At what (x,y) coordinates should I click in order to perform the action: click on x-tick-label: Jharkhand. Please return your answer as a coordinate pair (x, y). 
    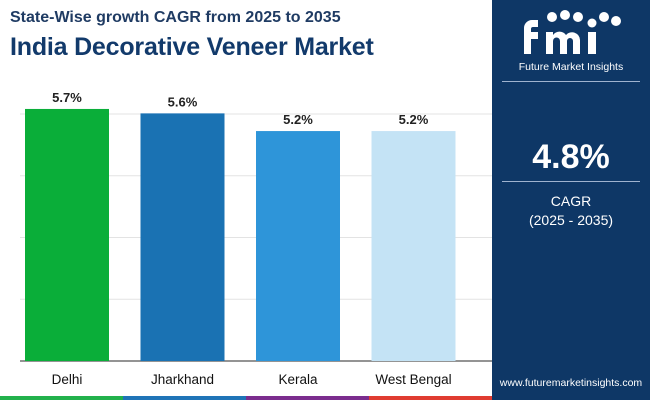
    Looking at the image, I should click on (182, 379).